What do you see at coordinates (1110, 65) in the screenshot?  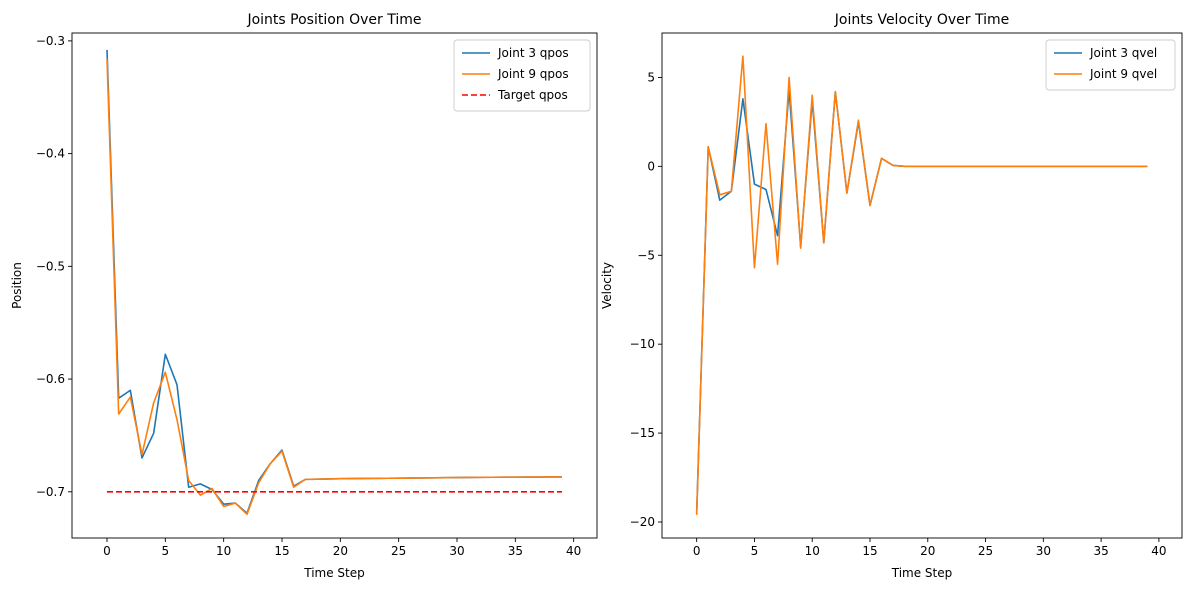 I see `legend: Joint 3 qvel Joint 9 qvel` at bounding box center [1110, 65].